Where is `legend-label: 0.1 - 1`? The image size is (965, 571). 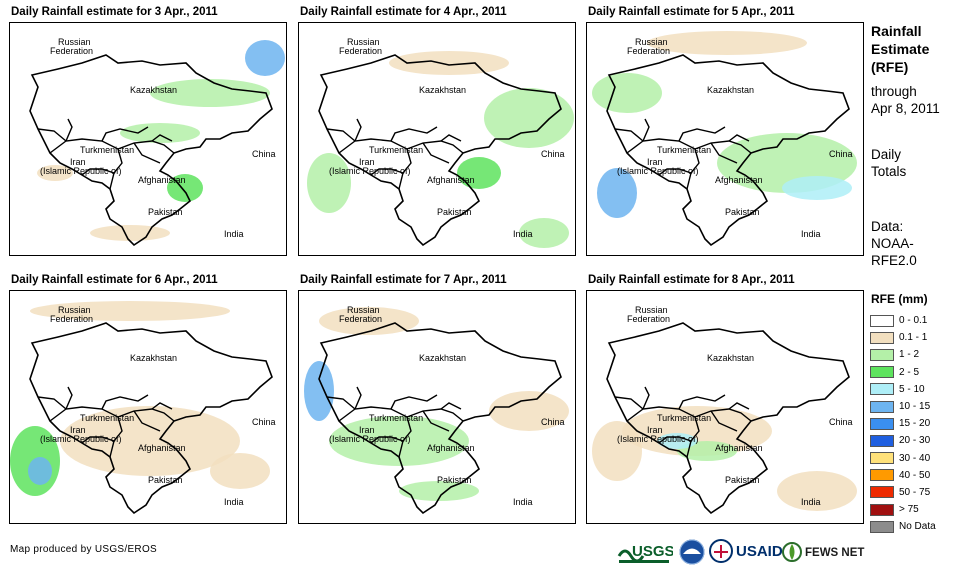 legend-label: 0.1 - 1 is located at coordinates (913, 338).